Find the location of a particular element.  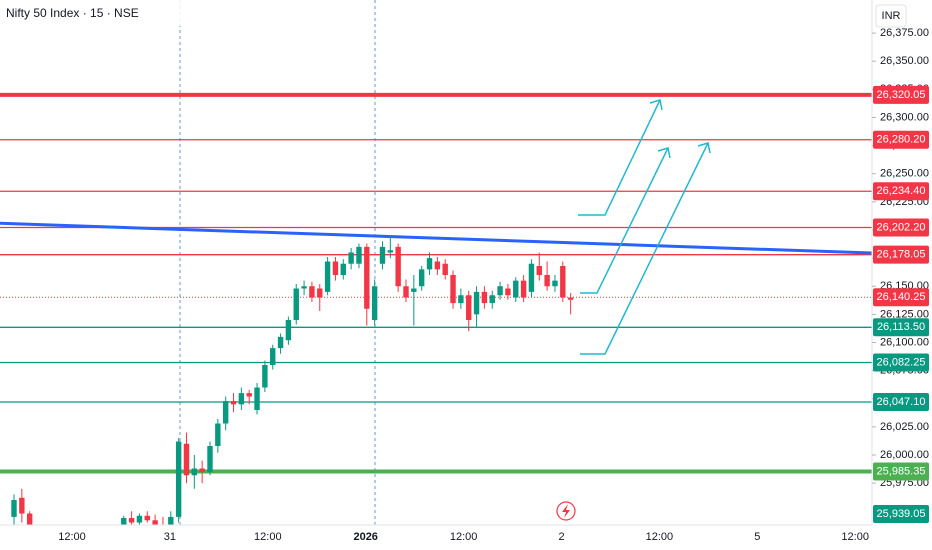

price-label: 26,140.25 is located at coordinates (901, 297).